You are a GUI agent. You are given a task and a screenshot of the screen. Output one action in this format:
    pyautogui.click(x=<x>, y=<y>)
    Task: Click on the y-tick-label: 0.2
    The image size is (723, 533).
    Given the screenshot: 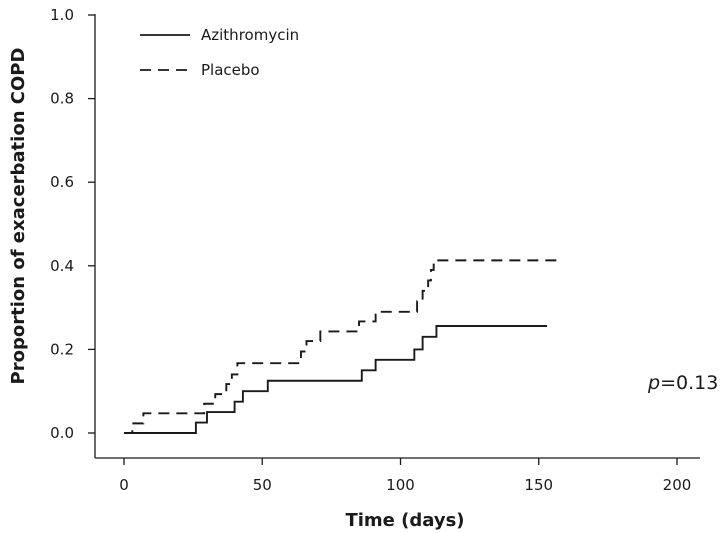 What is the action you would take?
    pyautogui.click(x=62, y=349)
    